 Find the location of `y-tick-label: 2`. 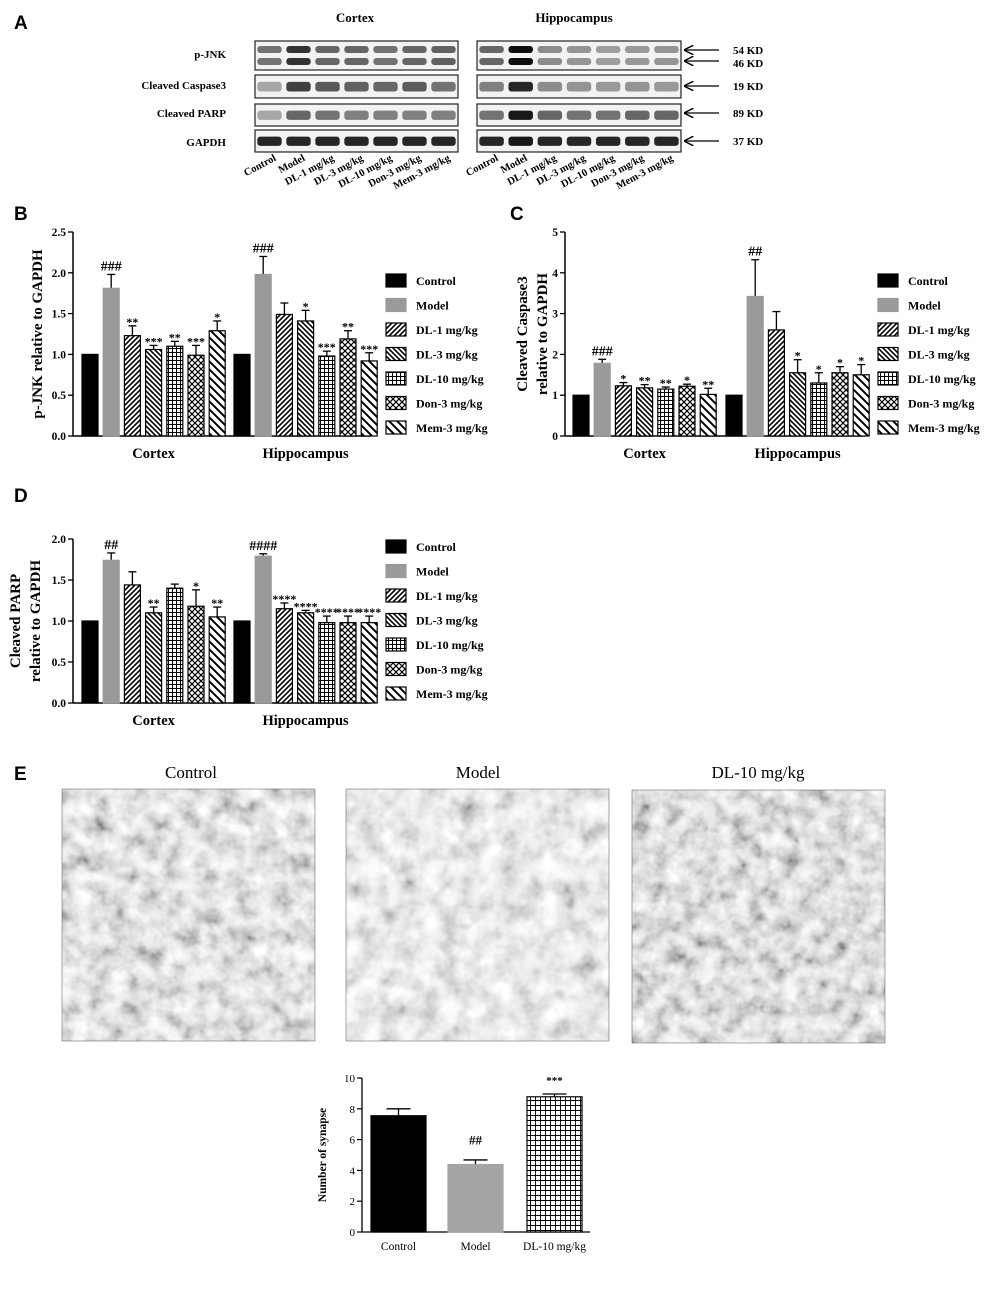

y-tick-label: 2 is located at coordinates (353, 1202).